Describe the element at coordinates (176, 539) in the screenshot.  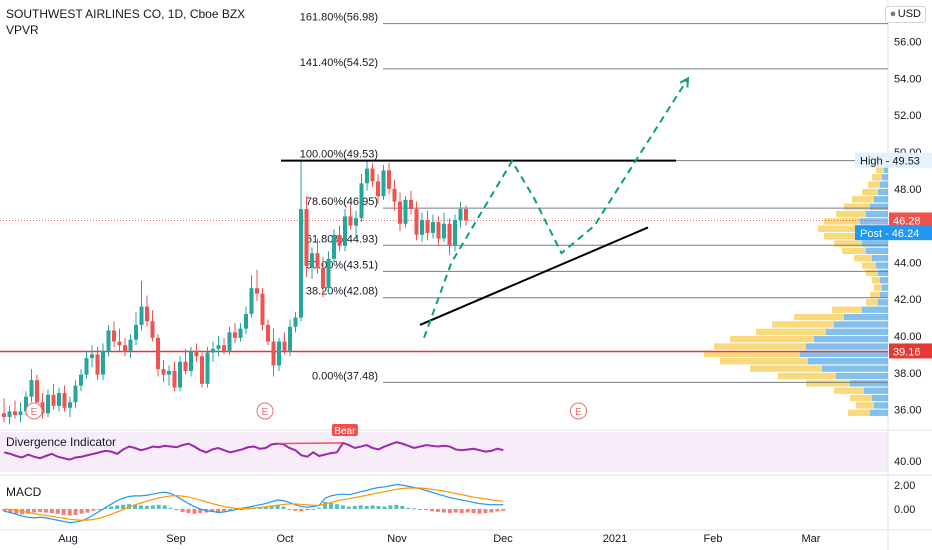
I see `time-axis-label: Sep` at that location.